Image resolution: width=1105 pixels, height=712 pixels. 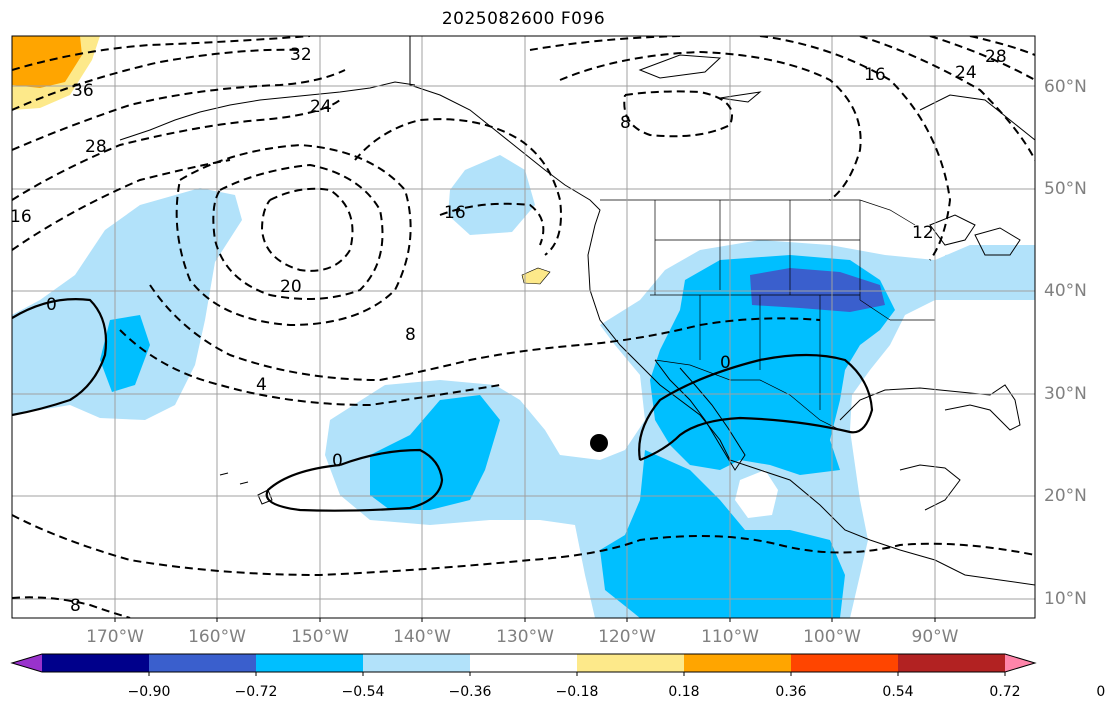 What do you see at coordinates (536, 276) in the screenshot?
I see `positive-anomaly-spot` at bounding box center [536, 276].